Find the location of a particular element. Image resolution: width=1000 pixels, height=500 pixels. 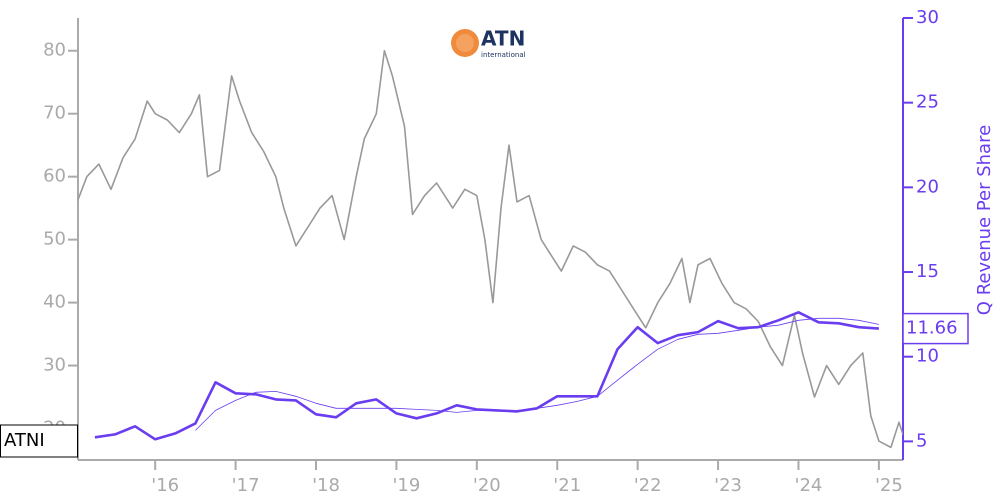

x-tick-label: '17 is located at coordinates (246, 485).